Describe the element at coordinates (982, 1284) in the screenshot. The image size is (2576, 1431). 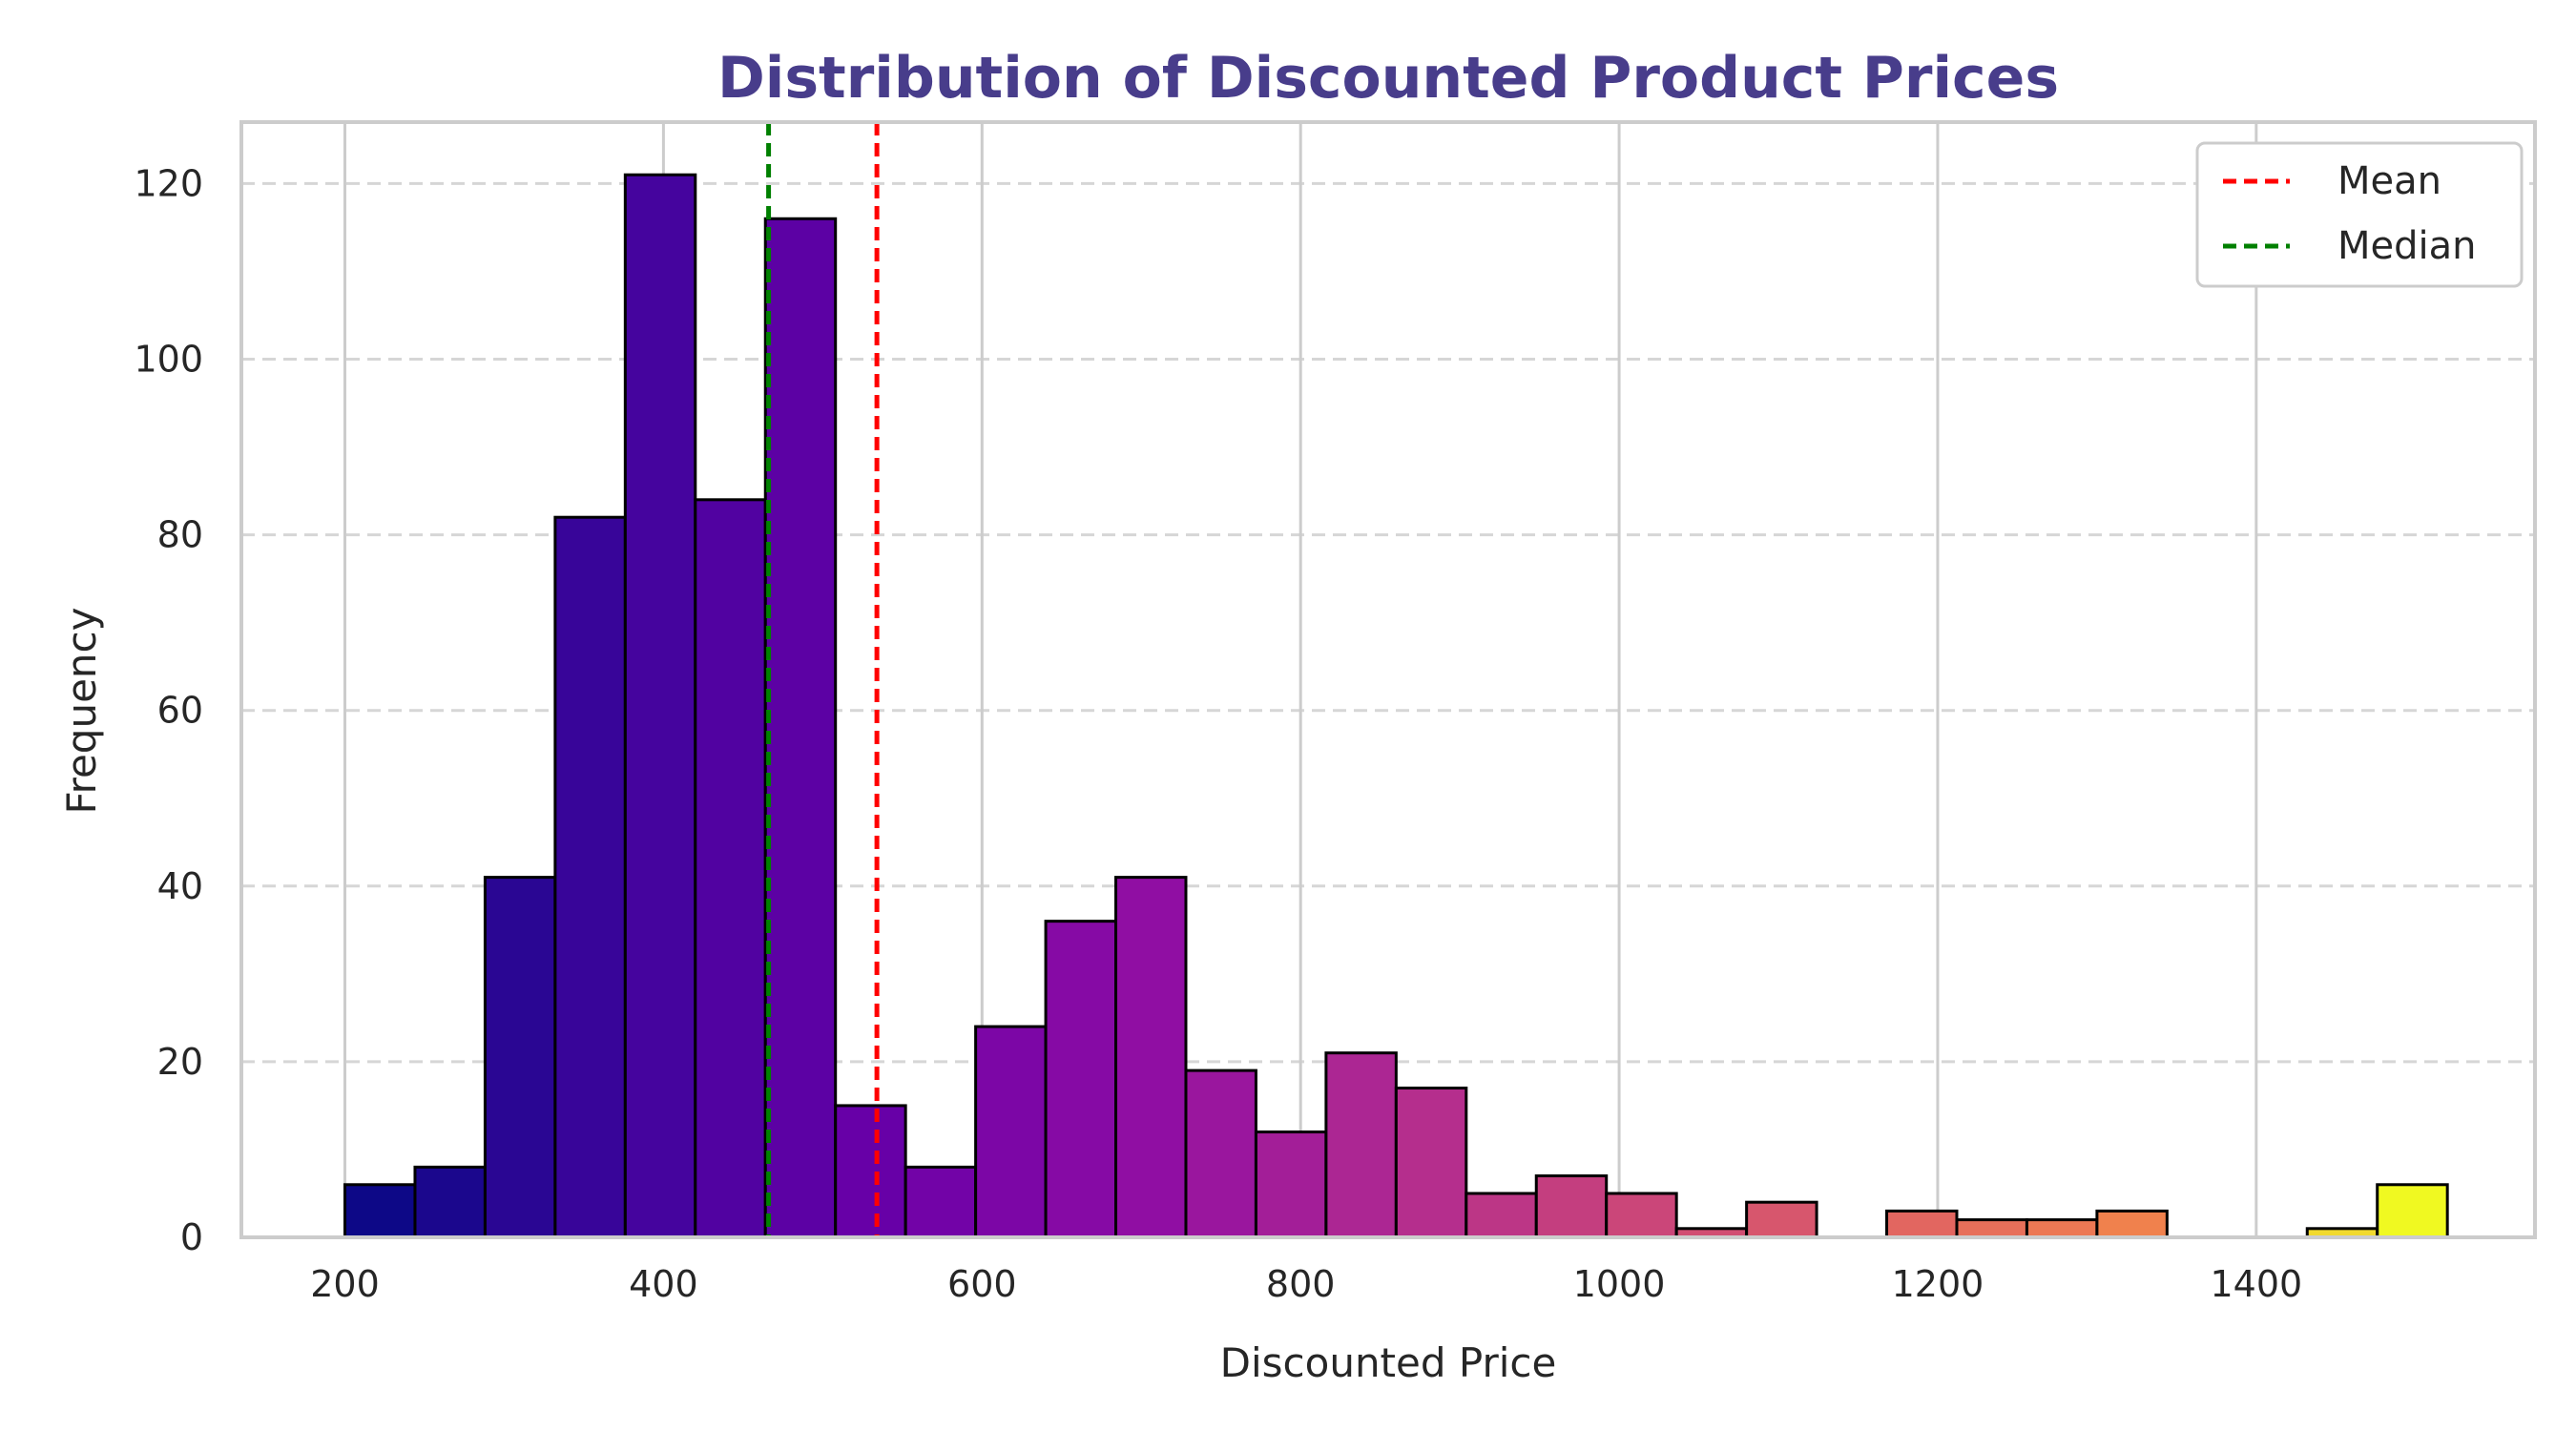
I see `x-tick-label: 600` at that location.